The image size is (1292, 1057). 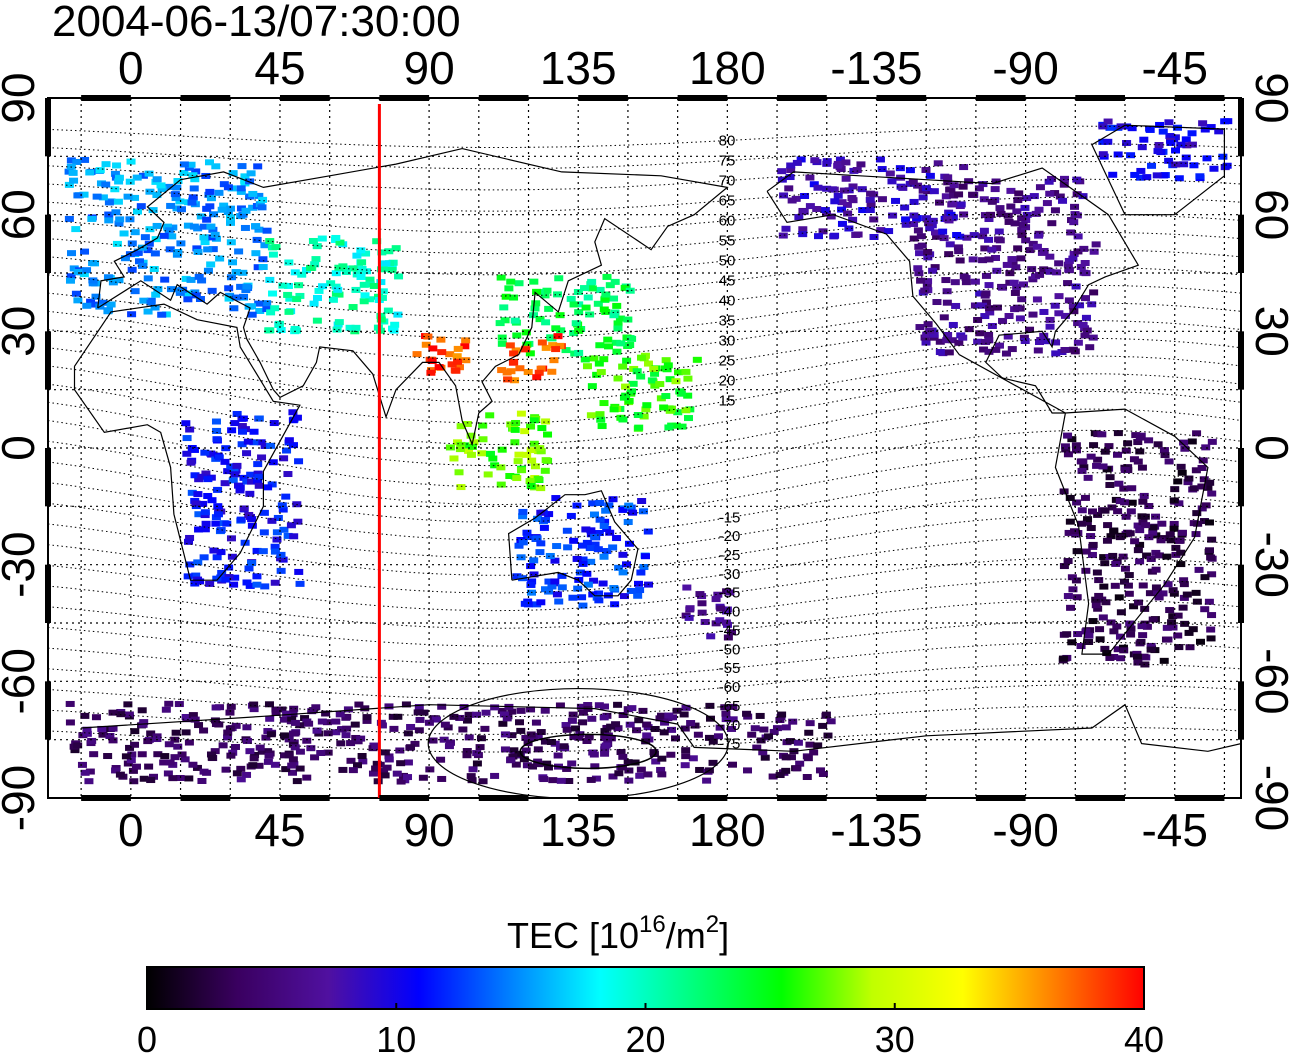 I want to click on coastline, so click(x=1131, y=531).